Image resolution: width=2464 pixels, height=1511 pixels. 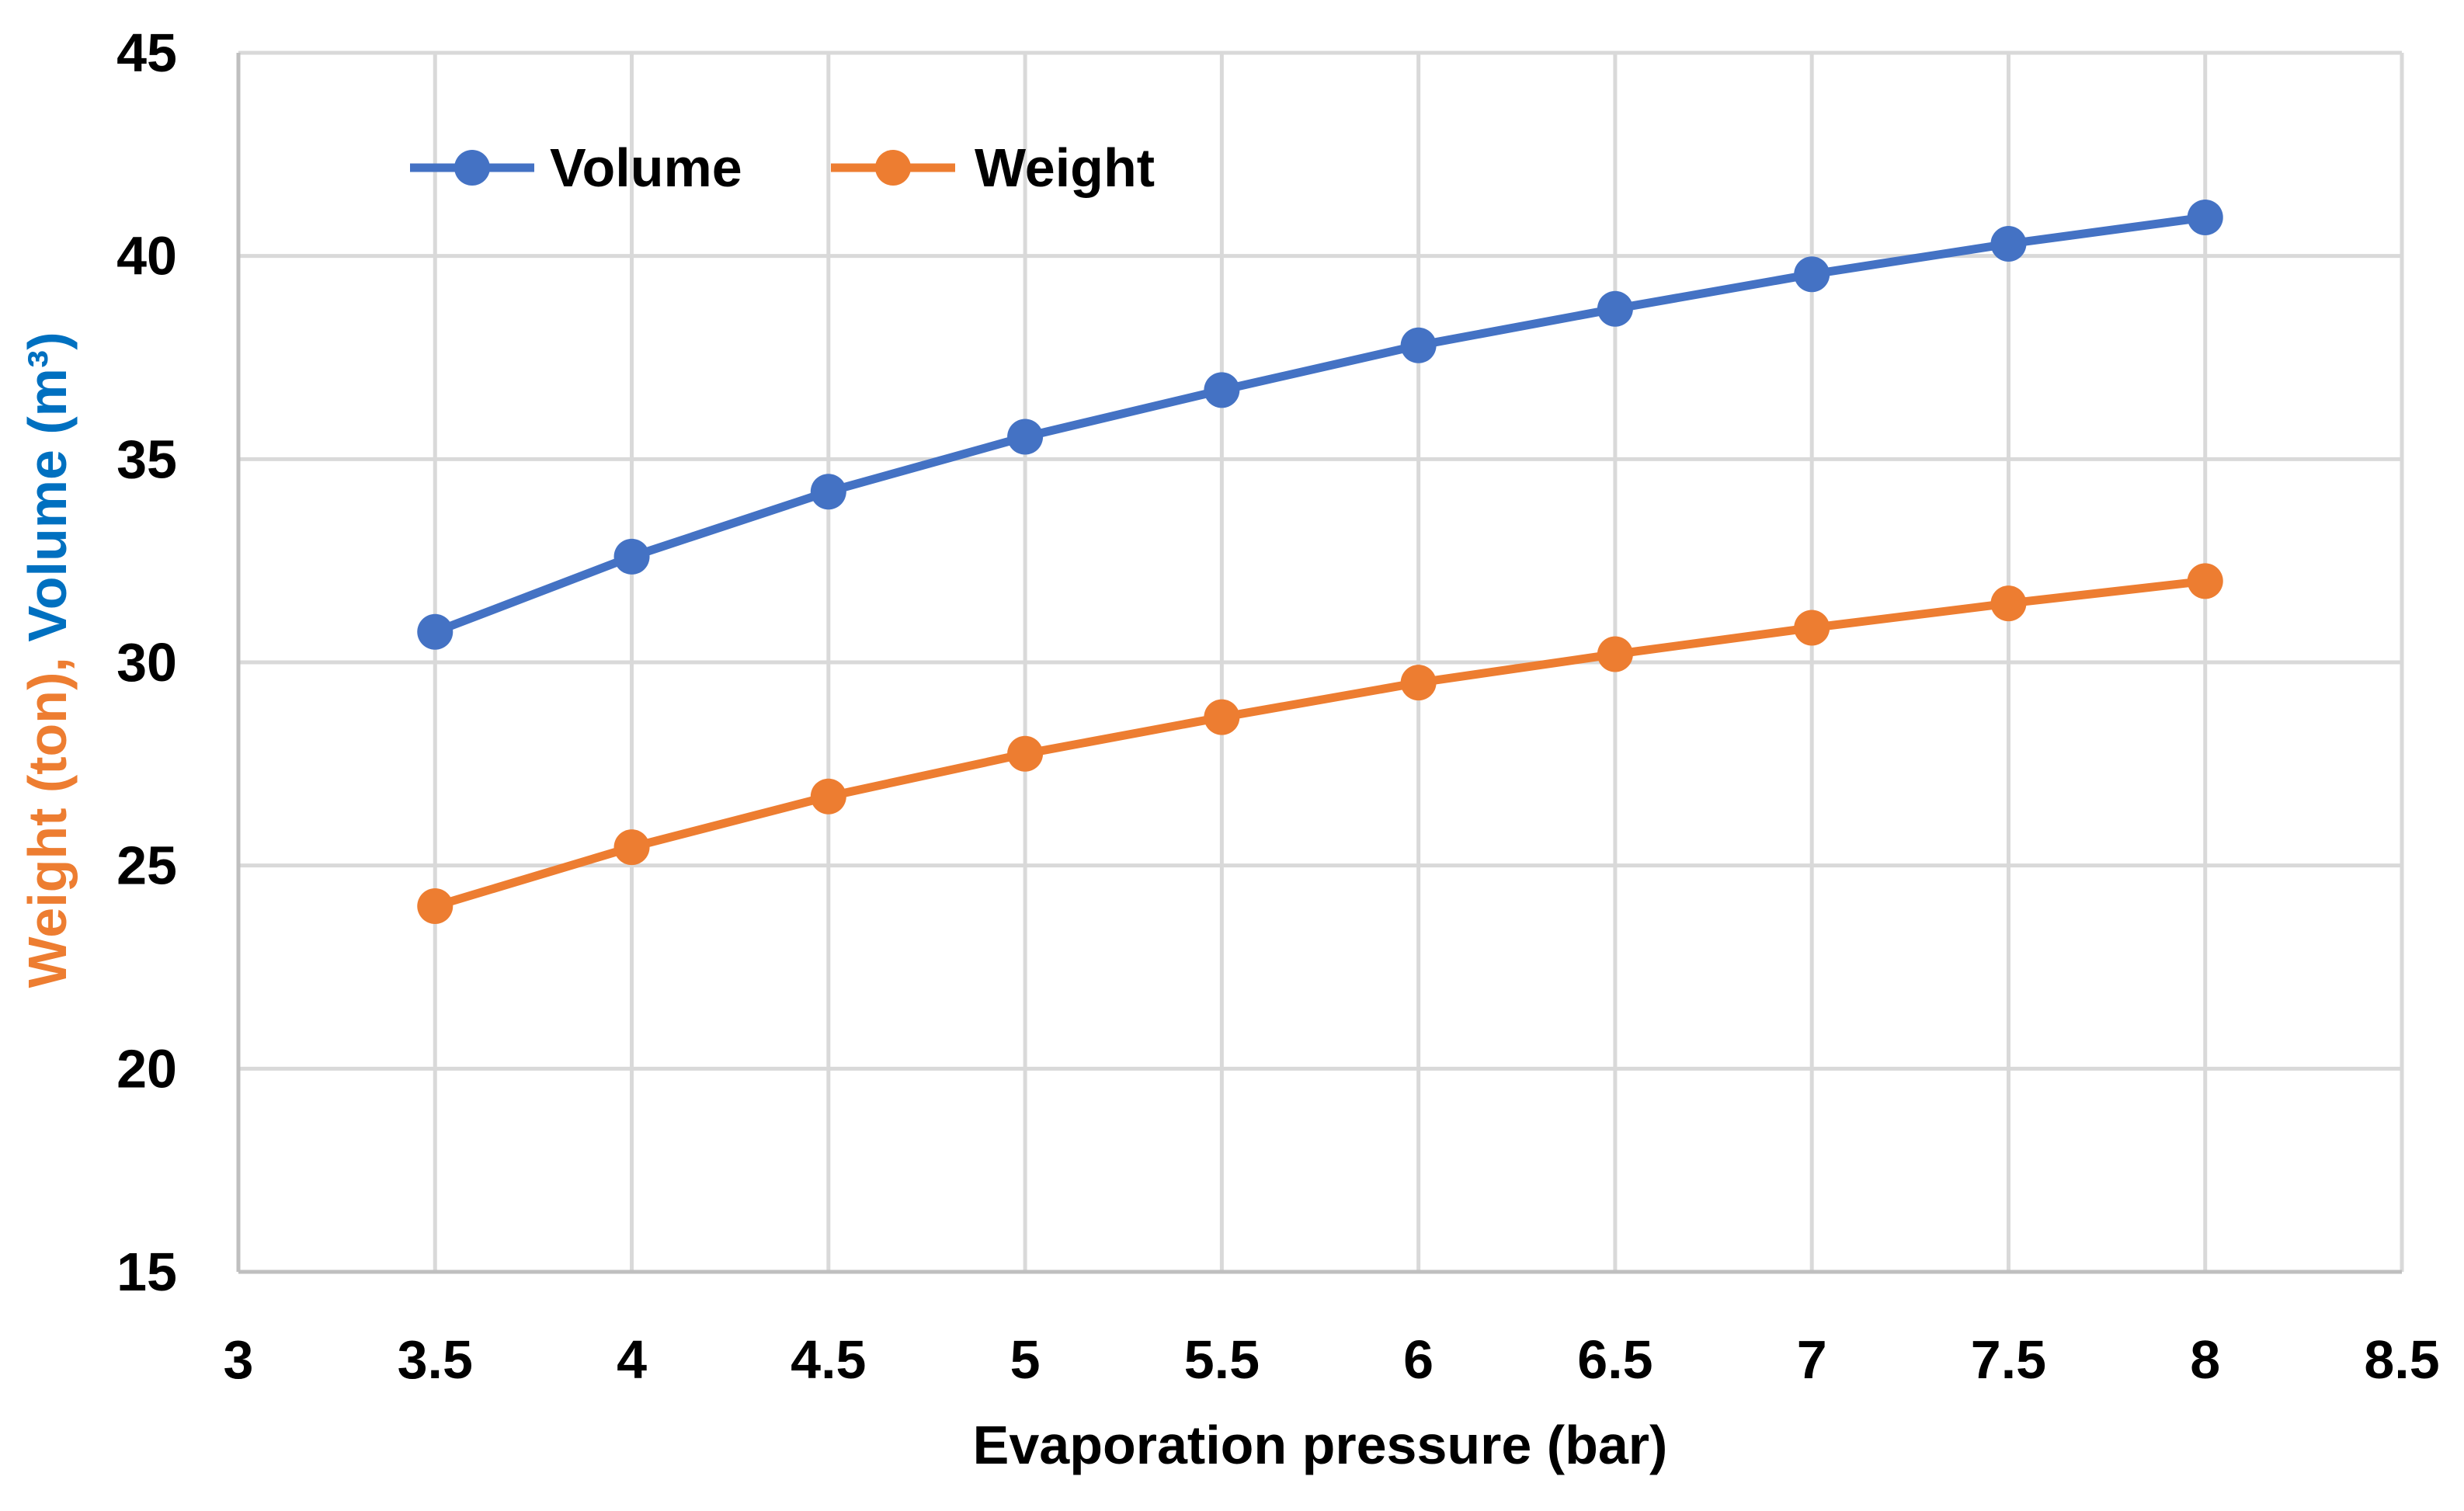 I want to click on y-tick-label: 20, so click(x=146, y=1069).